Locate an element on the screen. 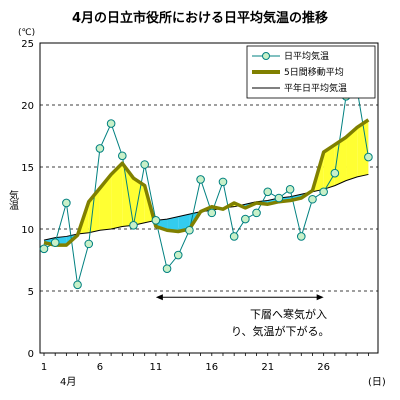 The width and height of the screenshot is (400, 400). x-tick-label: 11 is located at coordinates (155, 367).